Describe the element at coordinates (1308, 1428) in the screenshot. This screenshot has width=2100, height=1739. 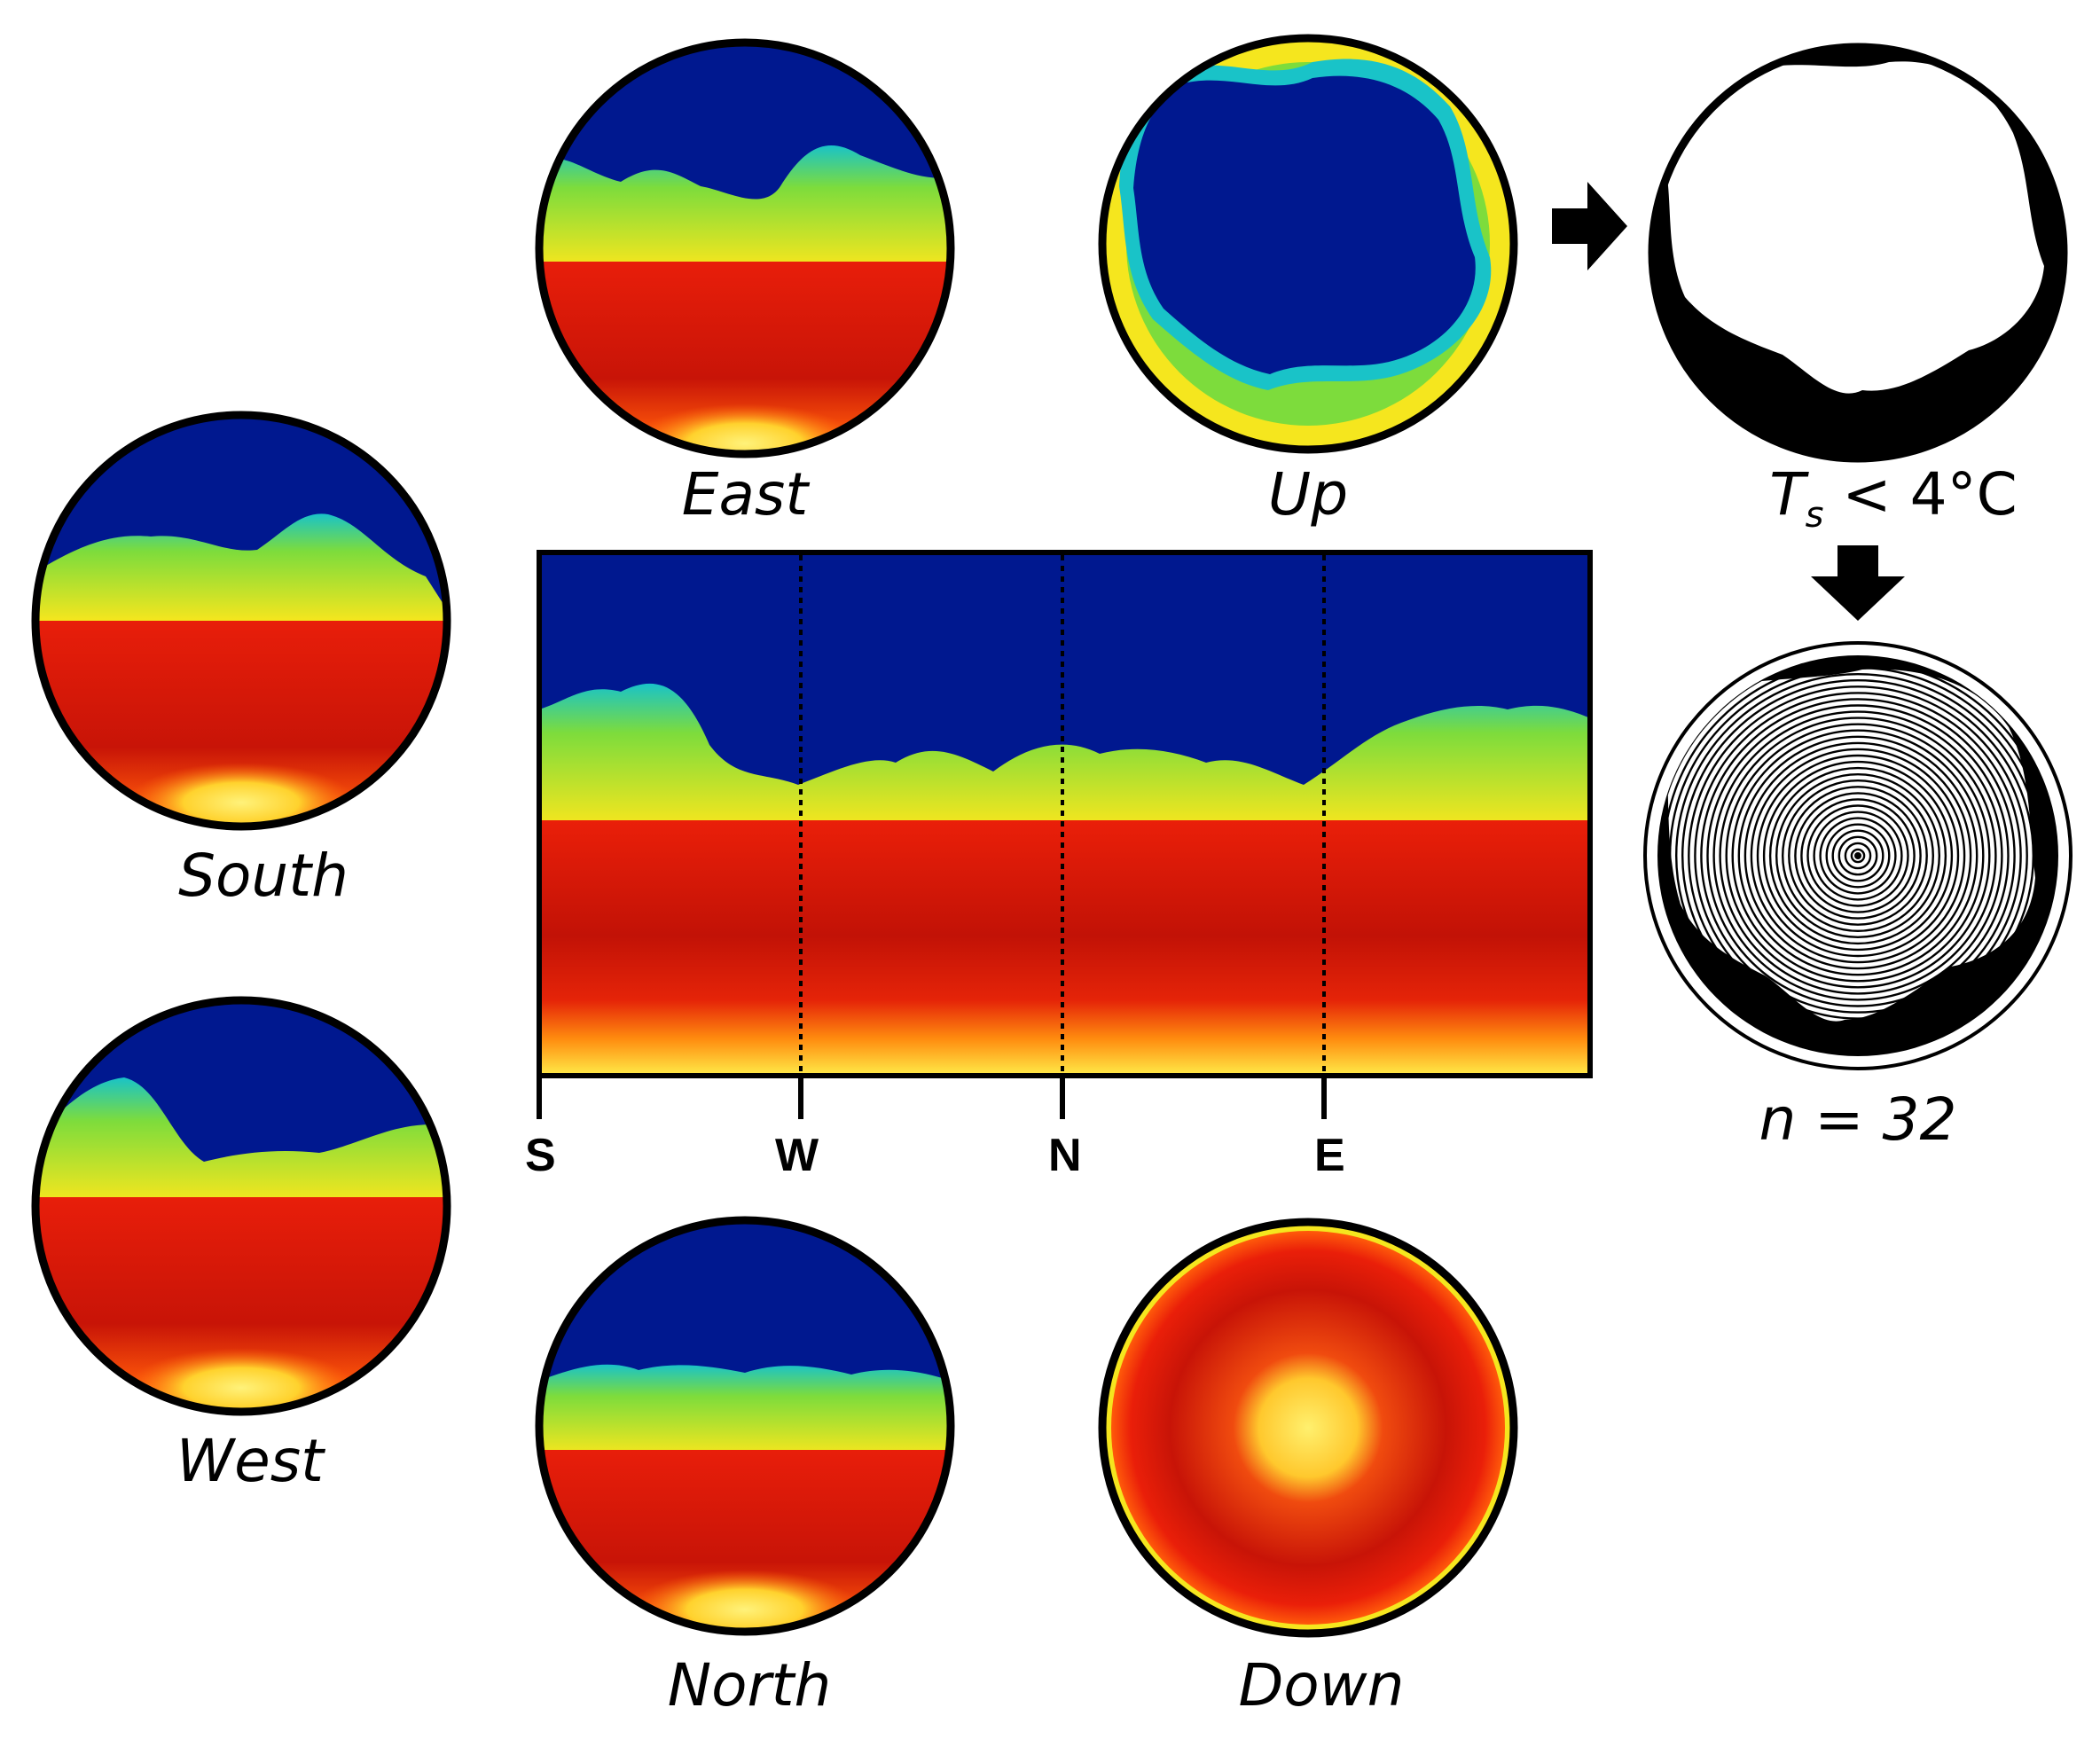
I see `down-view` at that location.